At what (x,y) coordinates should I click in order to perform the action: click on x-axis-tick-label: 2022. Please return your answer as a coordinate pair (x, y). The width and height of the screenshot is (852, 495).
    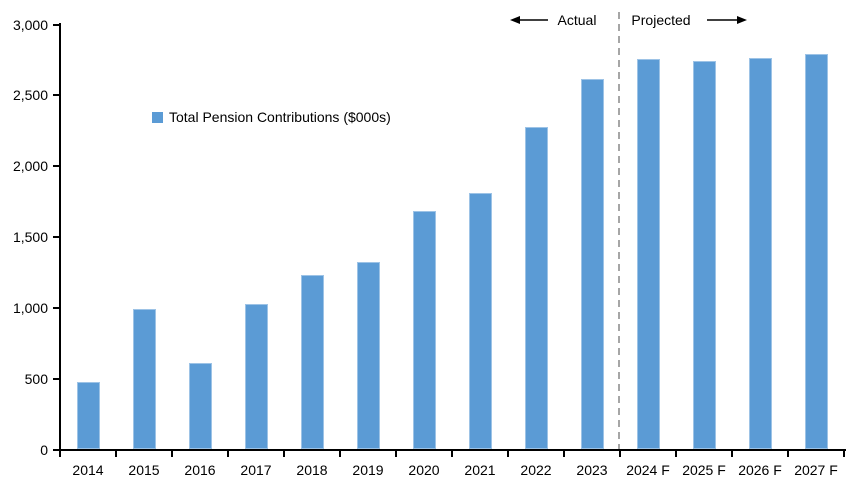
    Looking at the image, I should click on (536, 470).